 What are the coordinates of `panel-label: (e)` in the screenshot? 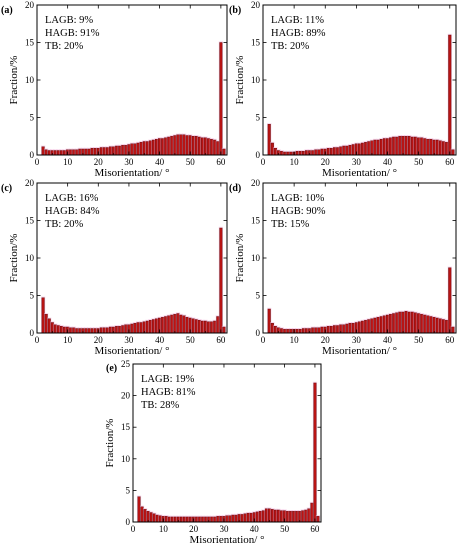 It's located at (111, 368).